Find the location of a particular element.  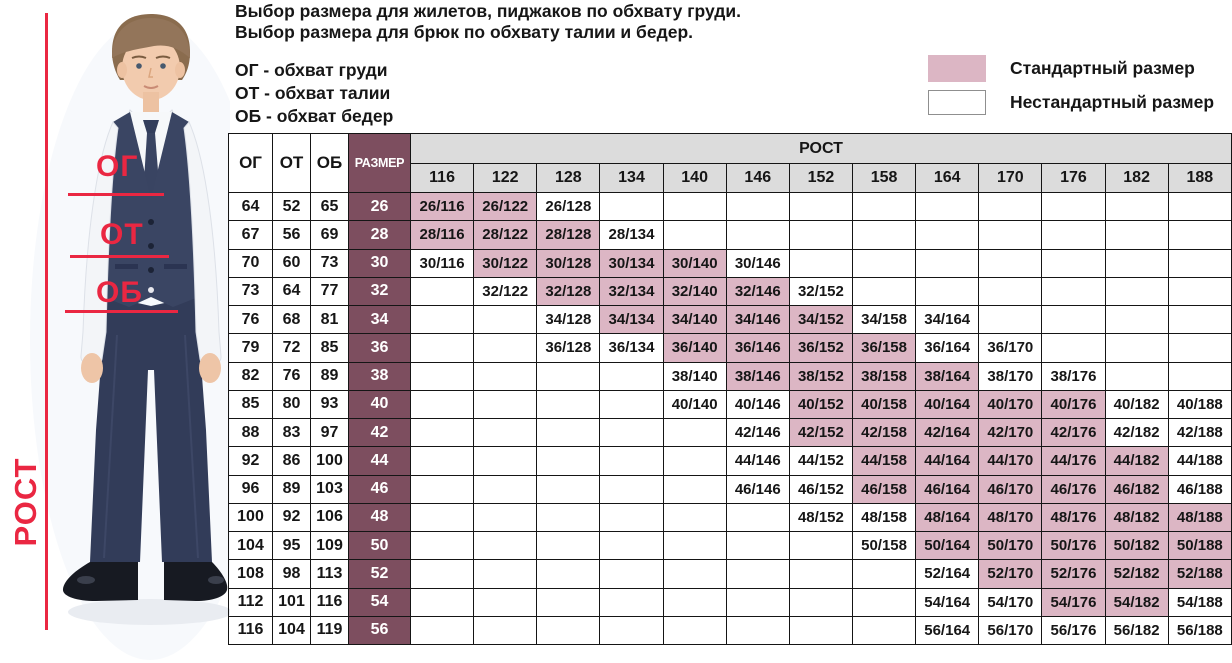

waist-value: 104 is located at coordinates (291, 630).